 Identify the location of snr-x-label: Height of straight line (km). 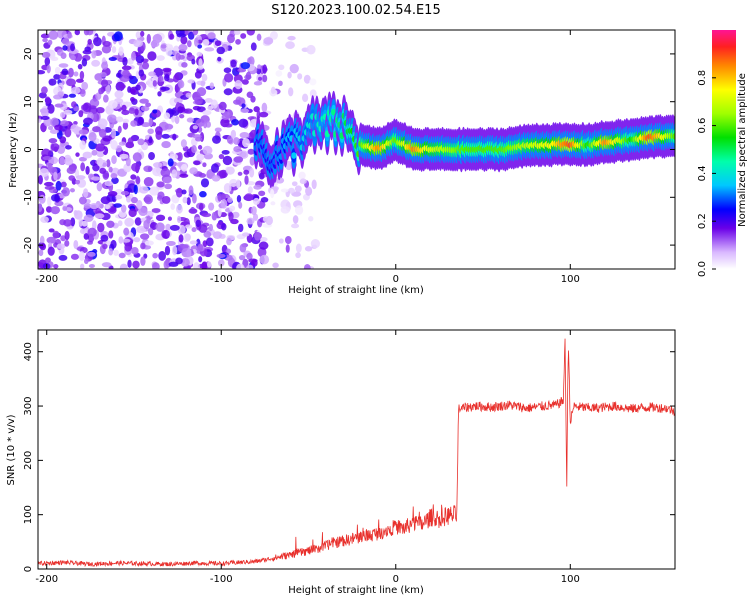
(356, 590).